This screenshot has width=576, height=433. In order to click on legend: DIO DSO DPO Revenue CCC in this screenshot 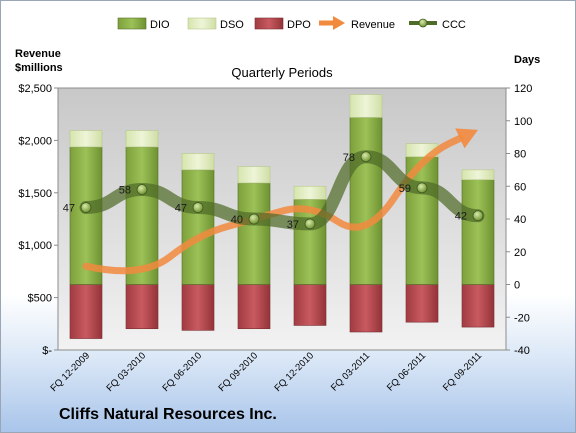, I will do `click(291, 23)`.